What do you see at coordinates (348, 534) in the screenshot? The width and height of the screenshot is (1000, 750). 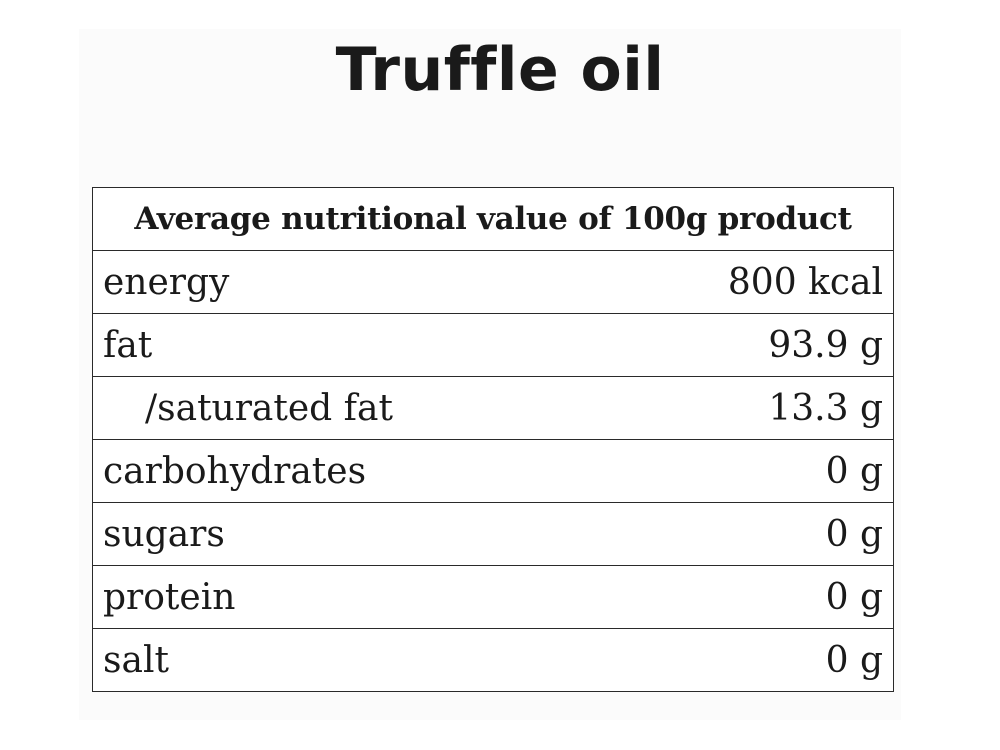 I see `row-label: sugars` at bounding box center [348, 534].